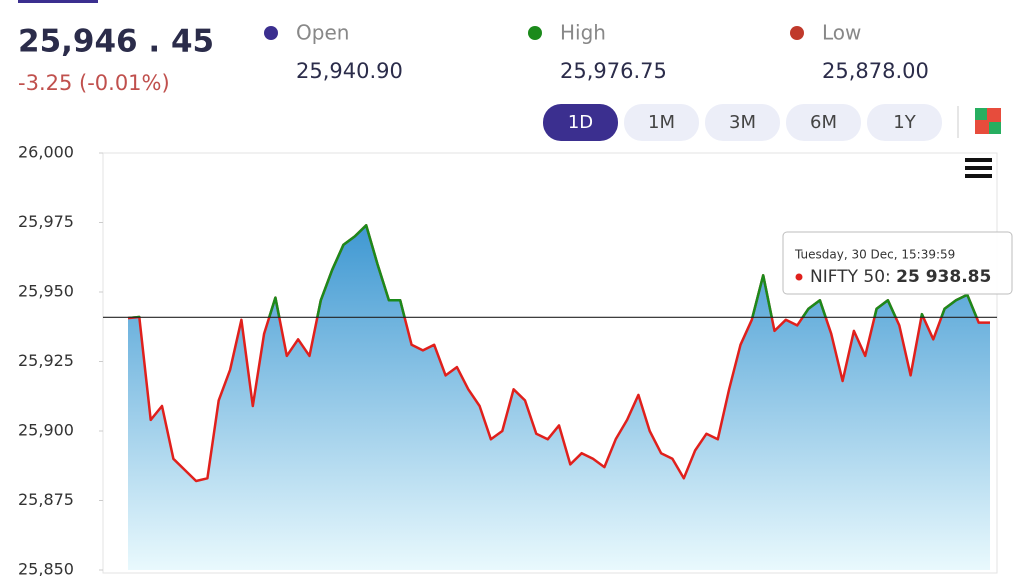 This screenshot has width=1024, height=576. I want to click on tab-underline, so click(58, 1).